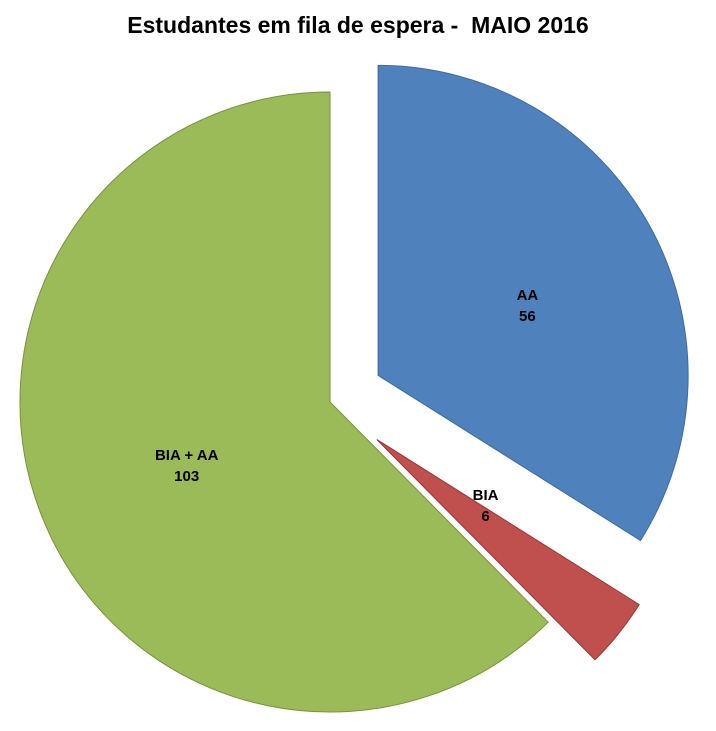 Image resolution: width=716 pixels, height=731 pixels. Describe the element at coordinates (508, 550) in the screenshot. I see `pie-slice-bia` at that location.